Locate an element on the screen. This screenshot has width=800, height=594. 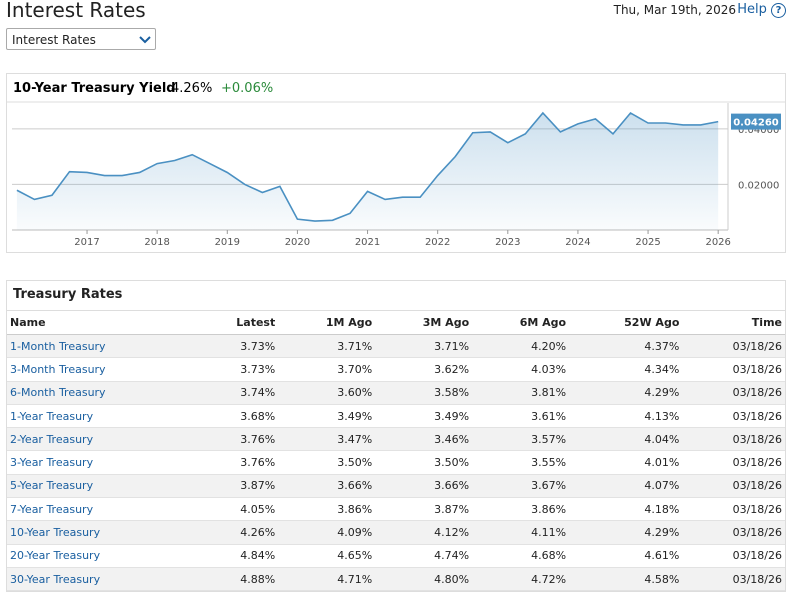
cell: 3.66% is located at coordinates (327, 486).